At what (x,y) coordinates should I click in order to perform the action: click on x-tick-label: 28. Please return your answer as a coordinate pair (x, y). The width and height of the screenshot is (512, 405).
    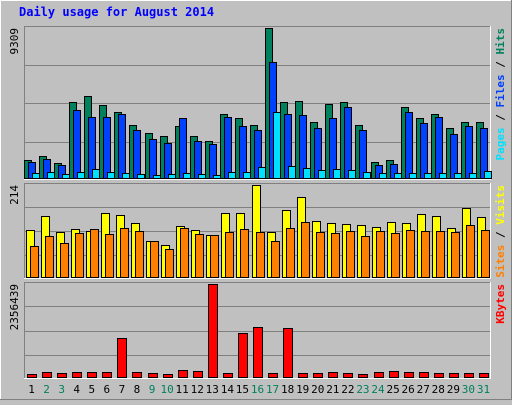
    Looking at the image, I should click on (438, 389).